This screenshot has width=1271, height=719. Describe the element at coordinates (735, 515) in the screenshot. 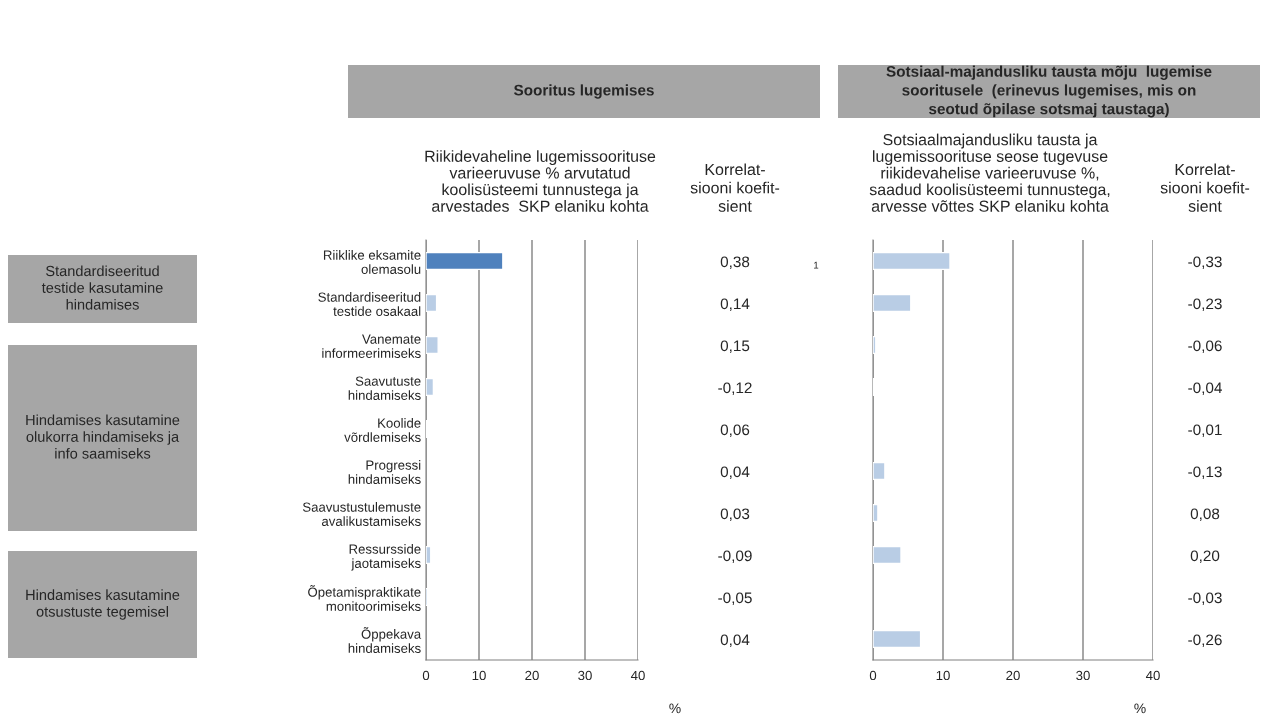

I see `text: 0,03` at that location.